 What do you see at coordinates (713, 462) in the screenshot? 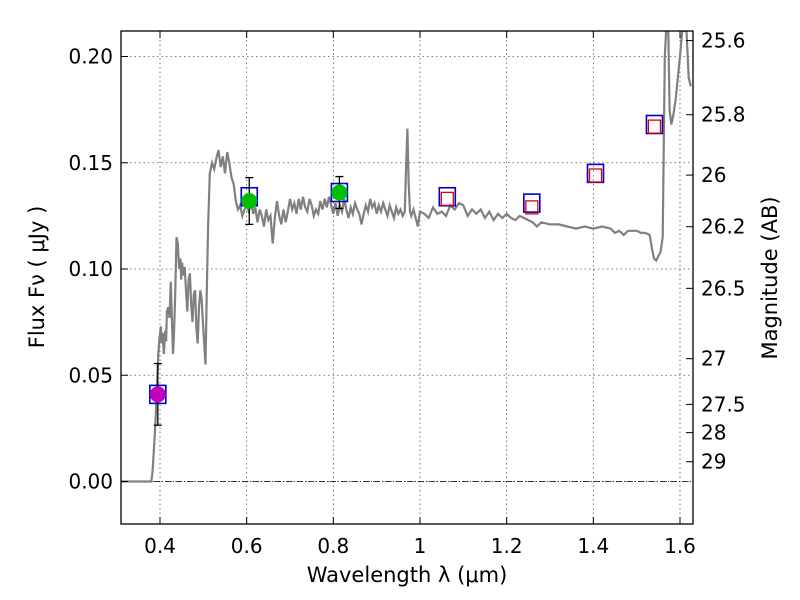
I see `right-tick-label: 29` at bounding box center [713, 462].